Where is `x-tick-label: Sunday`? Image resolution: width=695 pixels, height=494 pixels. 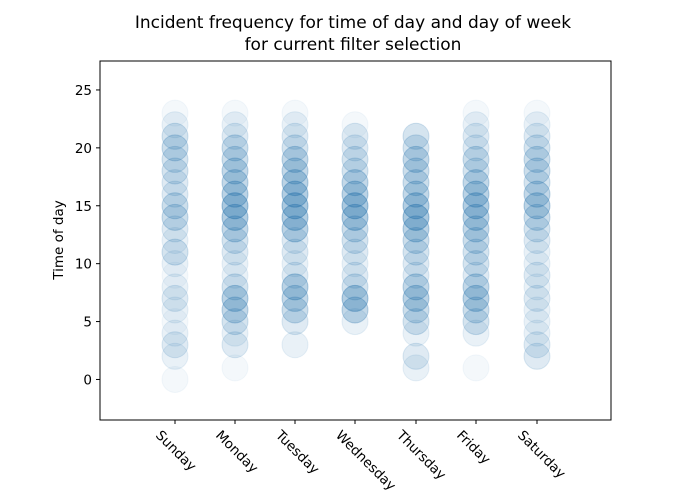
x-tick-label: Sunday is located at coordinates (175, 451).